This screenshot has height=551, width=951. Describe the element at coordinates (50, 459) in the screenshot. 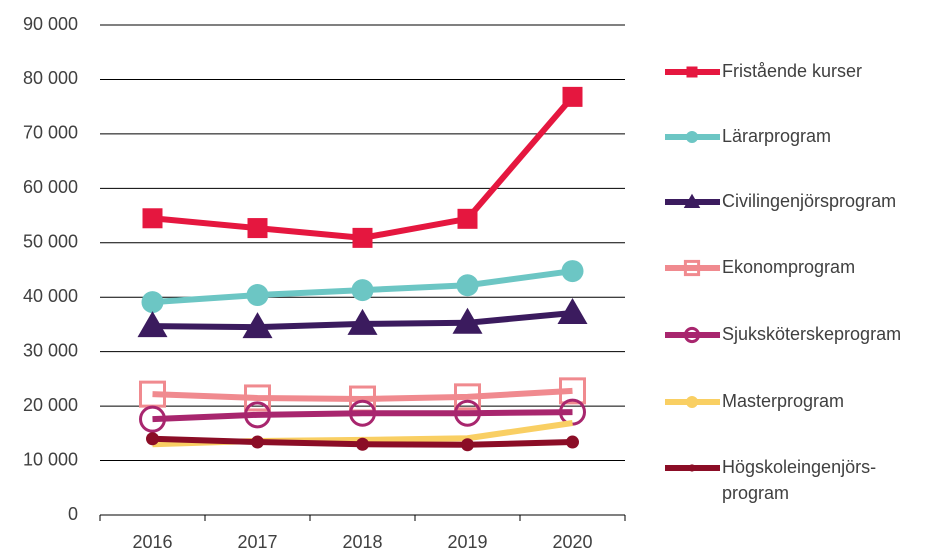

I see `y-tick-label: 10 000` at that location.